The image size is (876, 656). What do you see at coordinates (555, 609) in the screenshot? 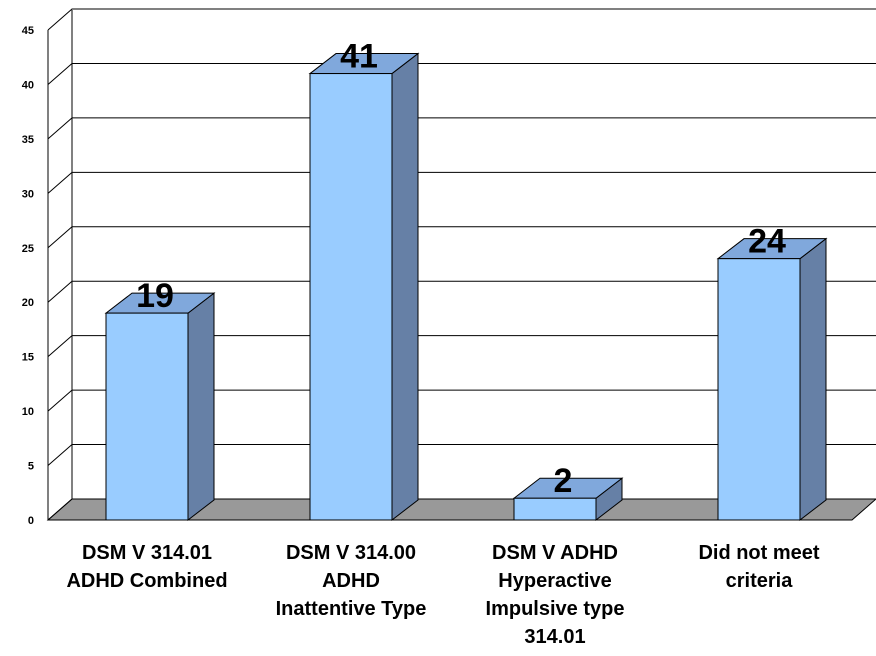
I see `x-tick-label: Impulsive type` at bounding box center [555, 609].